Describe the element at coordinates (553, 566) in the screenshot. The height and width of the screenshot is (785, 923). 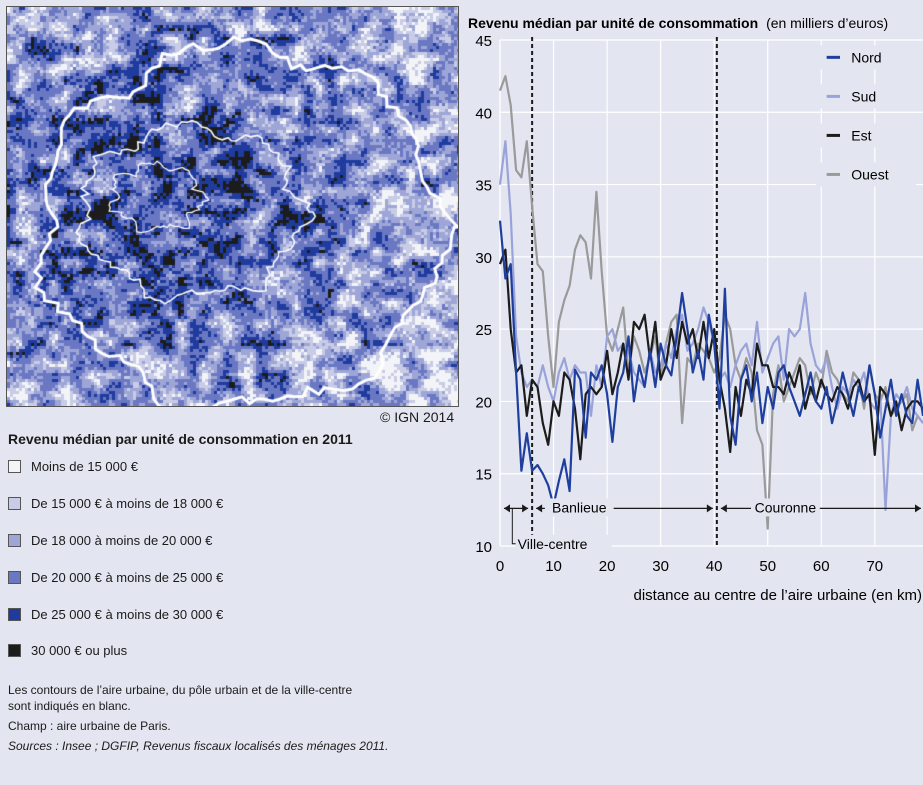
I see `x-tick-label: 10` at that location.